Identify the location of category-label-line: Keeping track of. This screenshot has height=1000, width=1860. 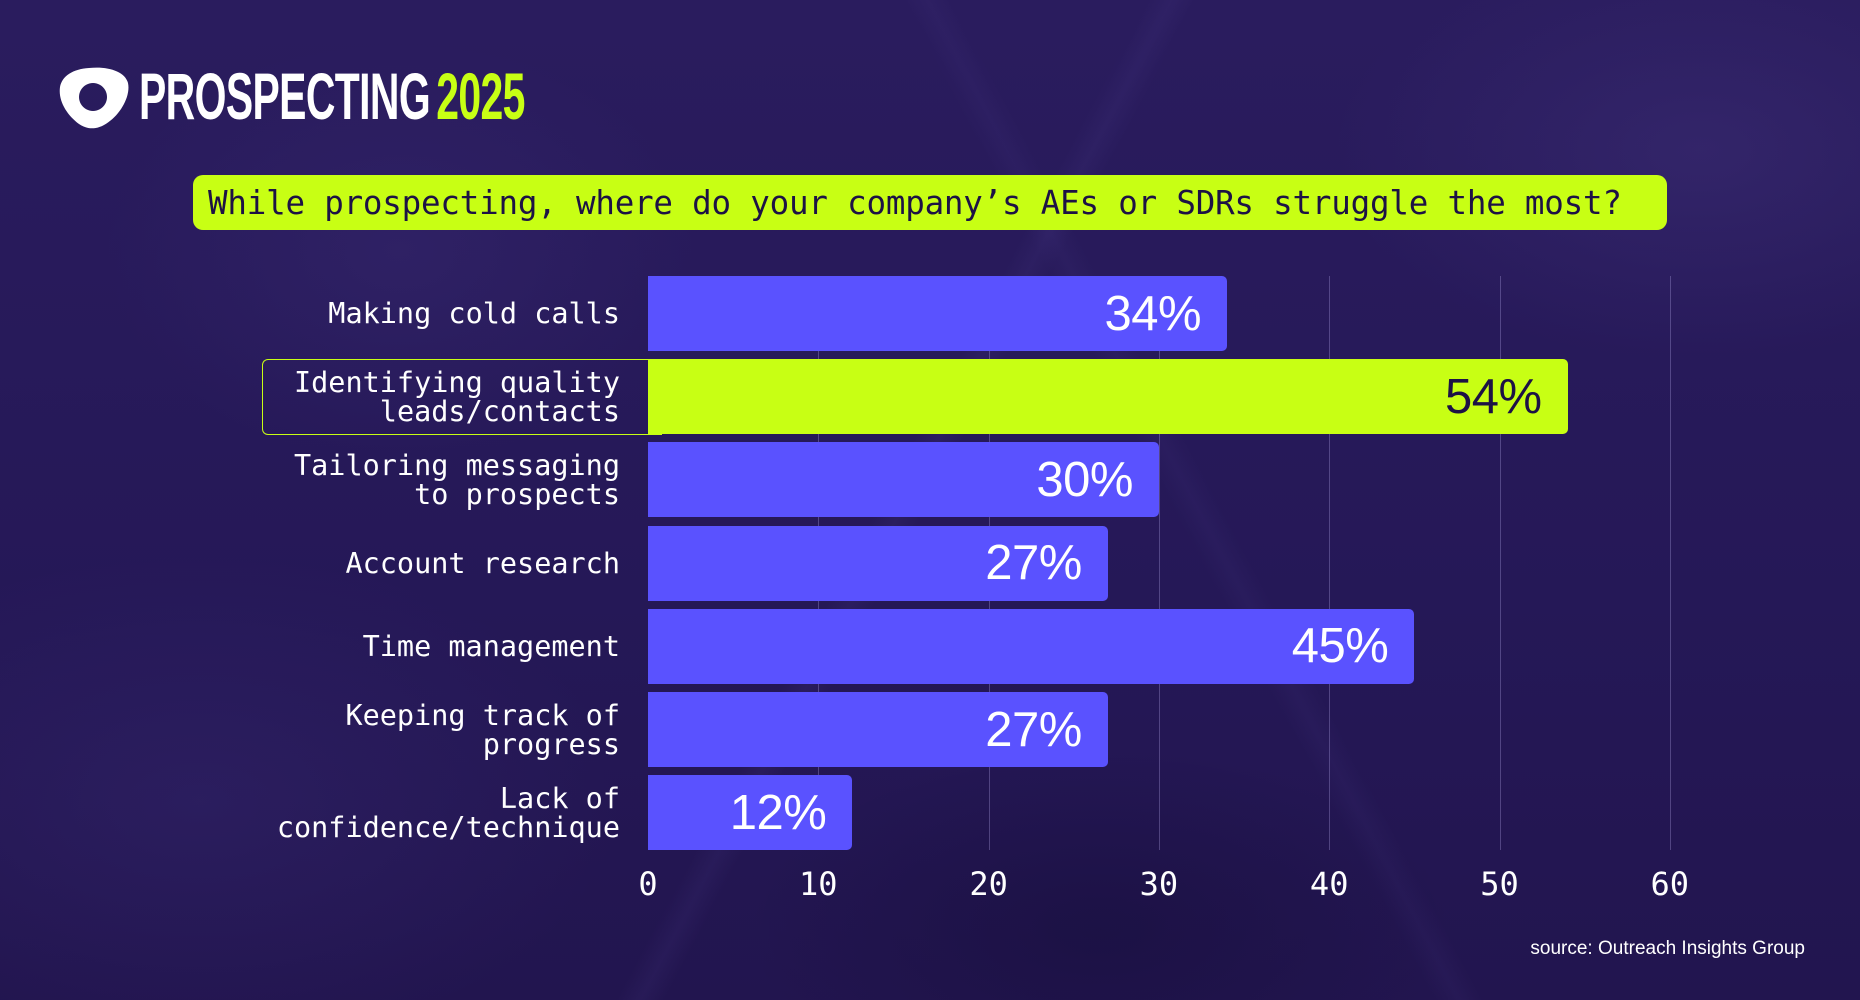
(482, 715).